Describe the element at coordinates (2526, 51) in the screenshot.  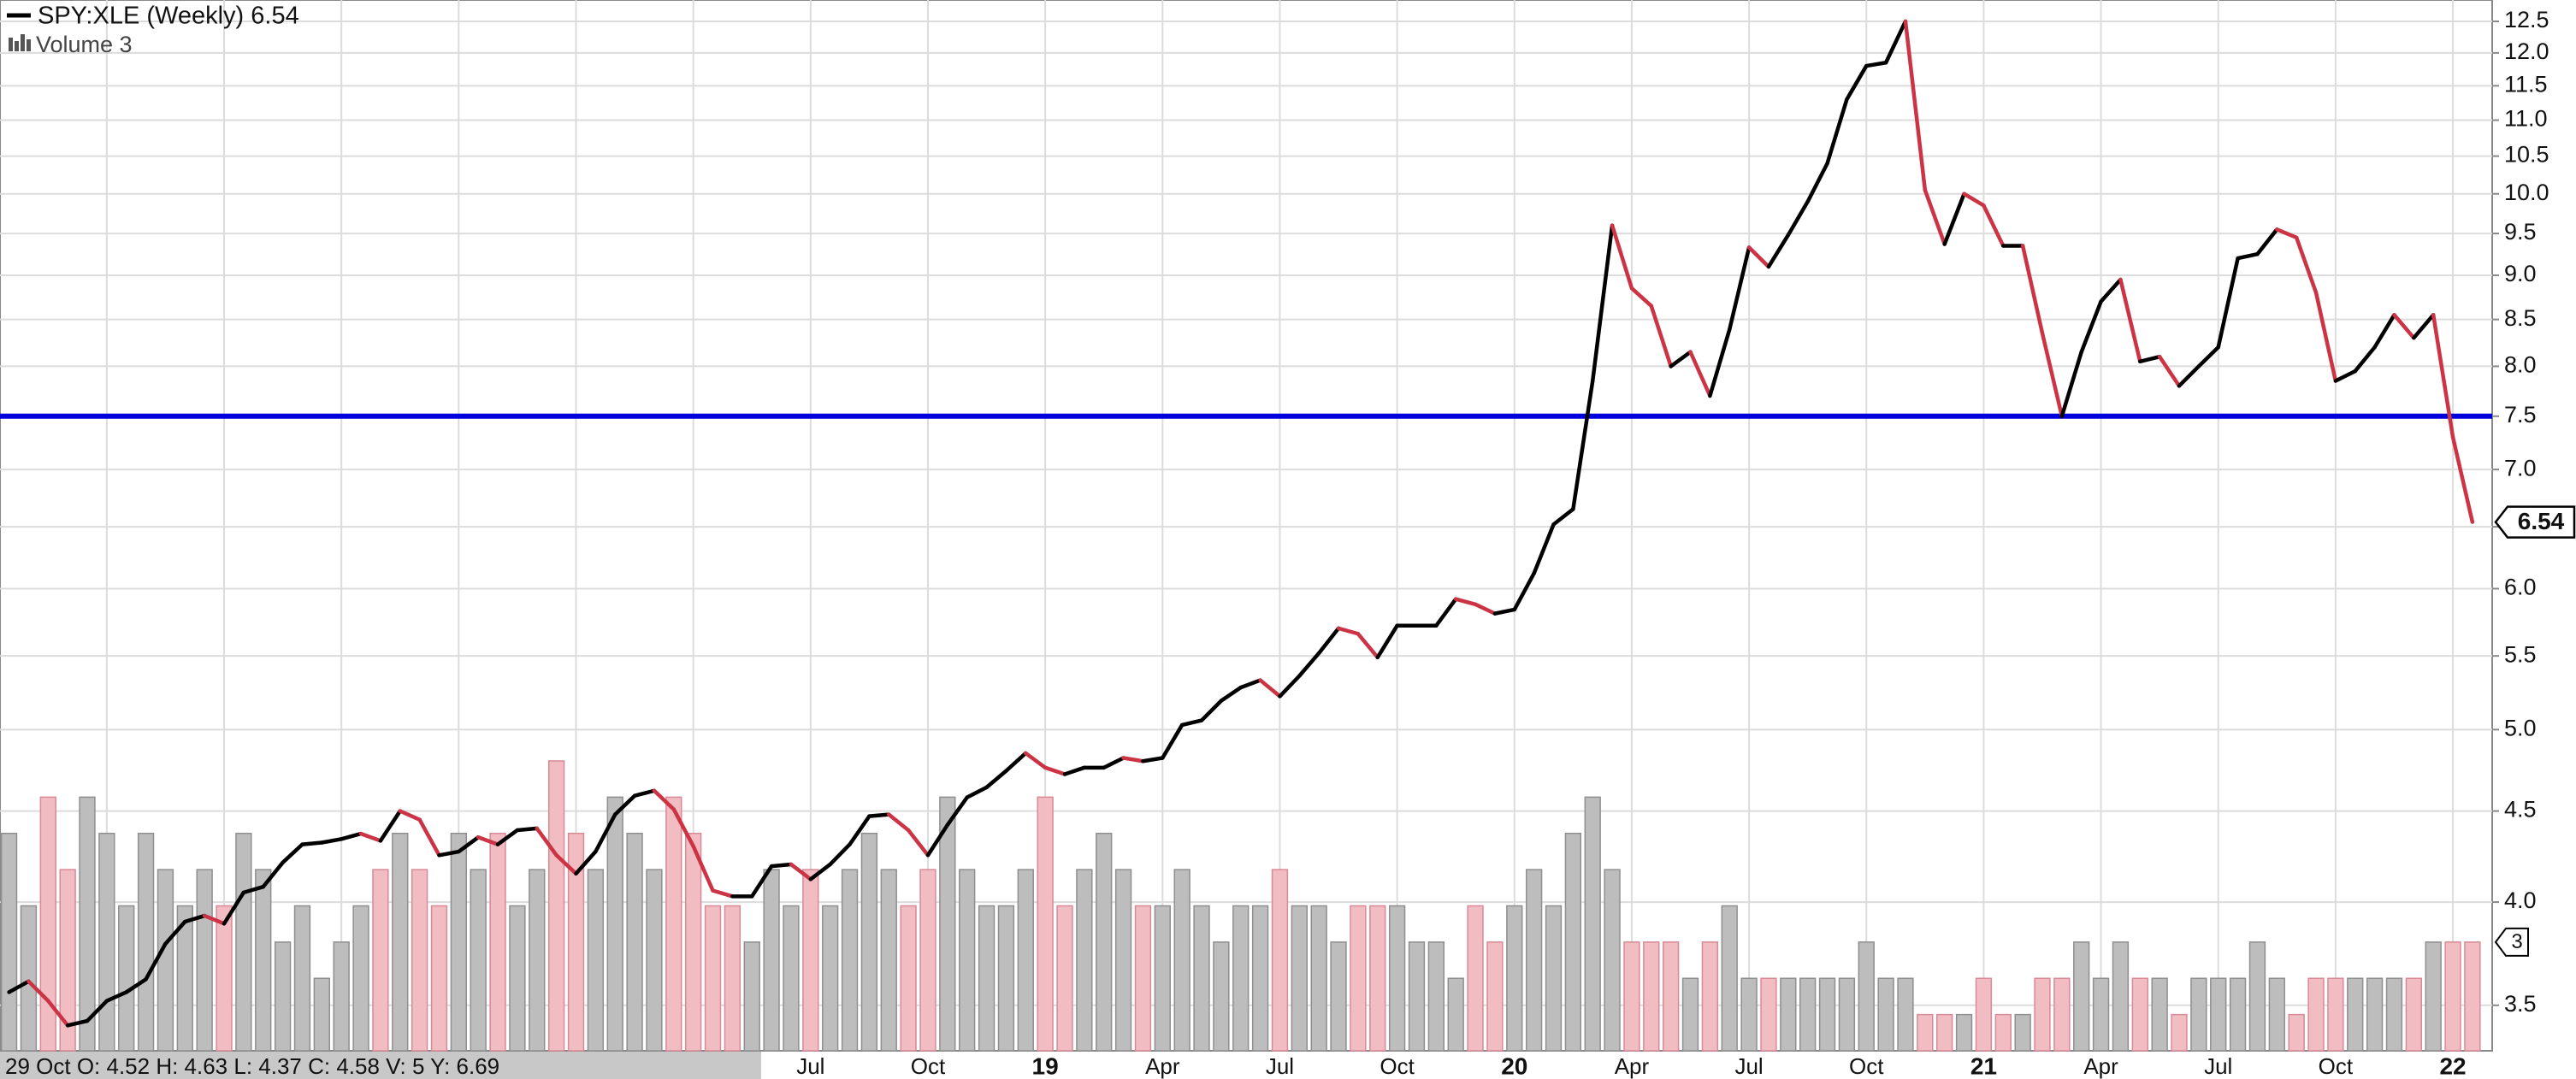
I see `y-tick-label: 12.0` at that location.